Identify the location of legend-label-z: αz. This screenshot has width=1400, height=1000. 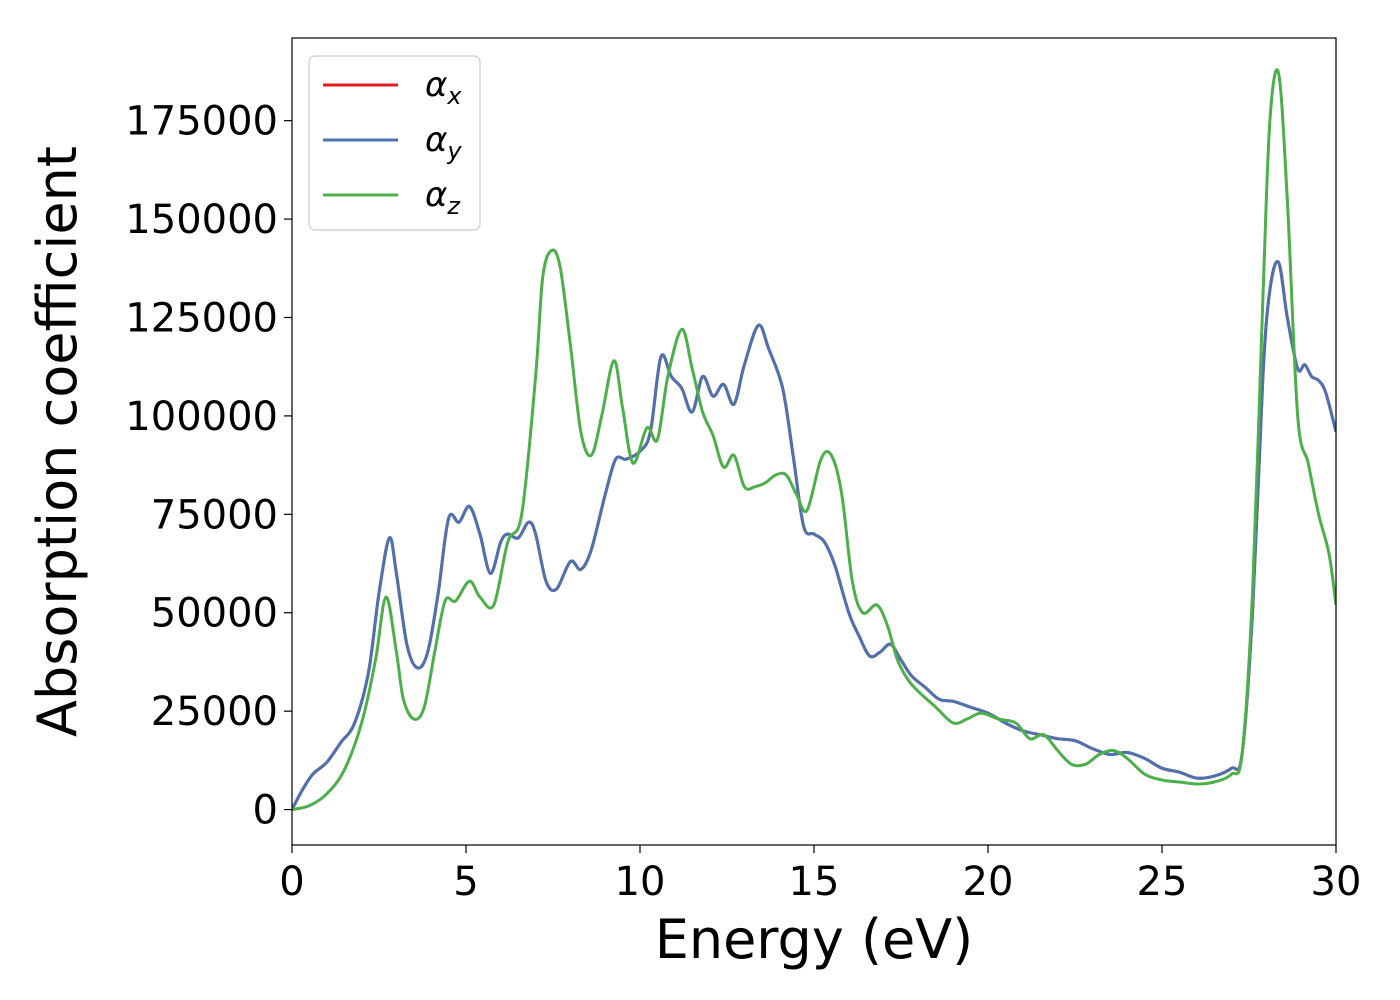
(443, 197).